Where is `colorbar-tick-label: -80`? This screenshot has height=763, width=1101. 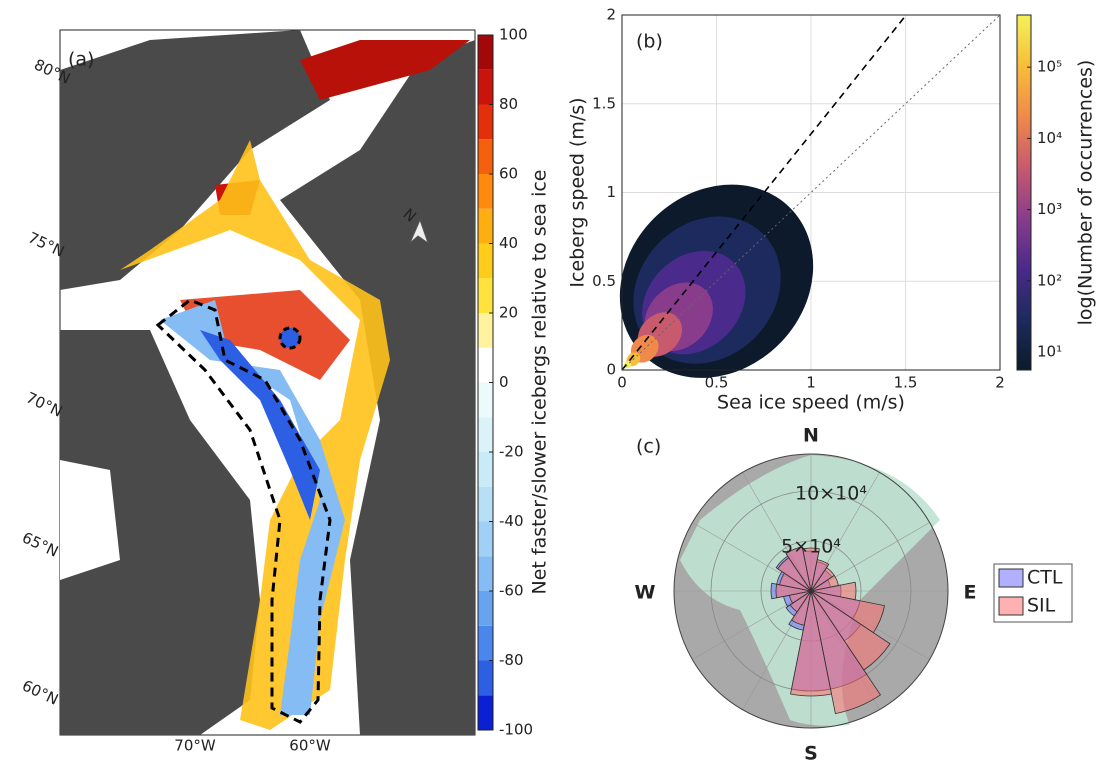 colorbar-tick-label: -80 is located at coordinates (511, 660).